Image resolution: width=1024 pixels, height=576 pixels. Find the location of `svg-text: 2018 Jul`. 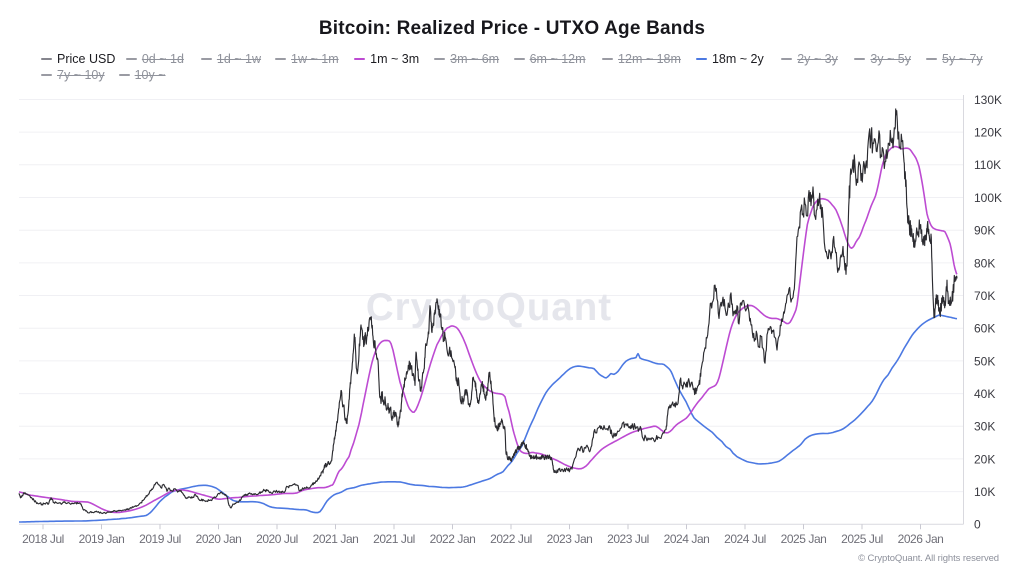

svg-text: 2018 Jul is located at coordinates (43, 539).